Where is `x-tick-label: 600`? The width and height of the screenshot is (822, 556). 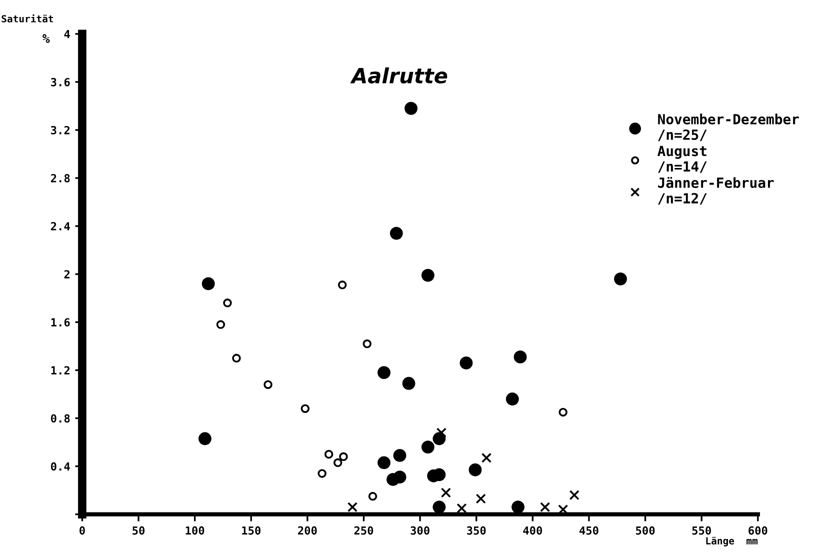
x-tick-label: 600 is located at coordinates (758, 530).